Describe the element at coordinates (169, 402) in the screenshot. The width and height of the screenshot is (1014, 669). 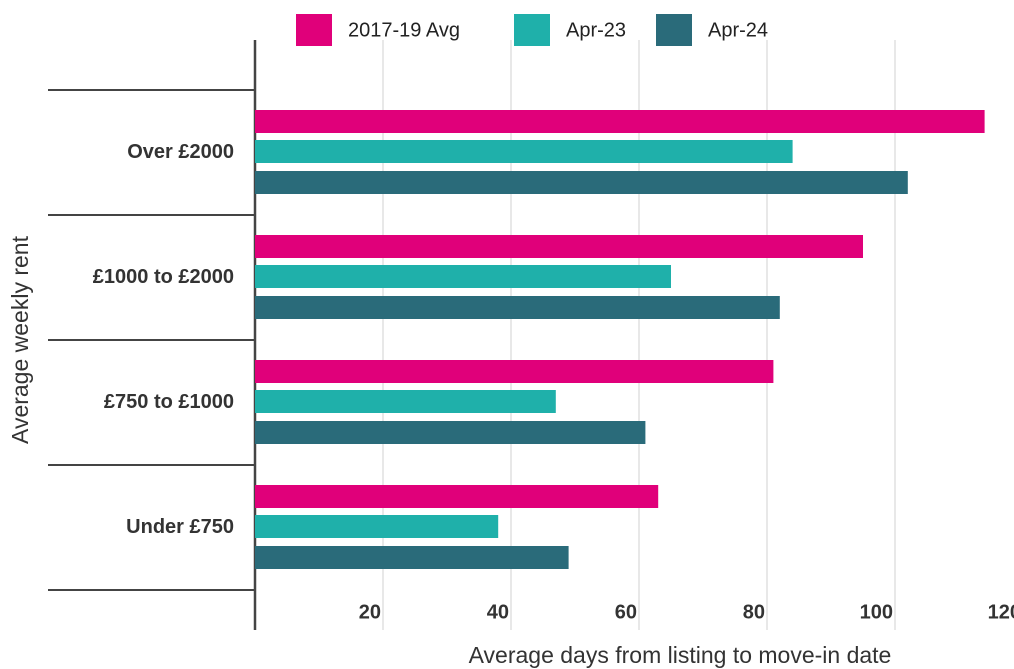
I see `y-tick-label: £750 to £1000` at that location.